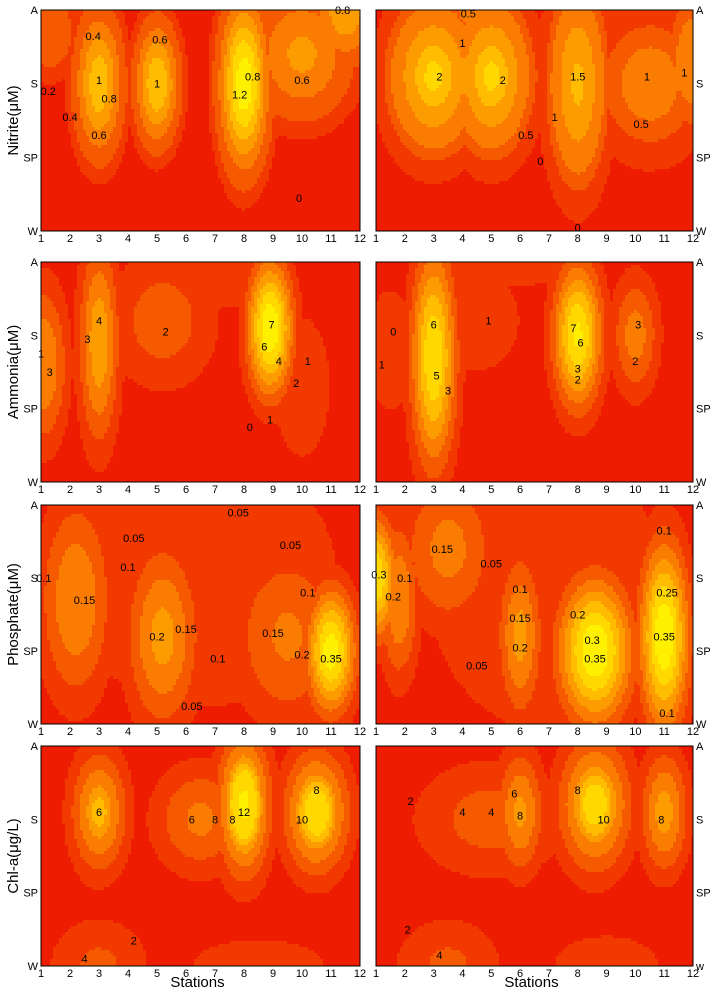  I want to click on contour-label: 0.8, so click(342, 11).